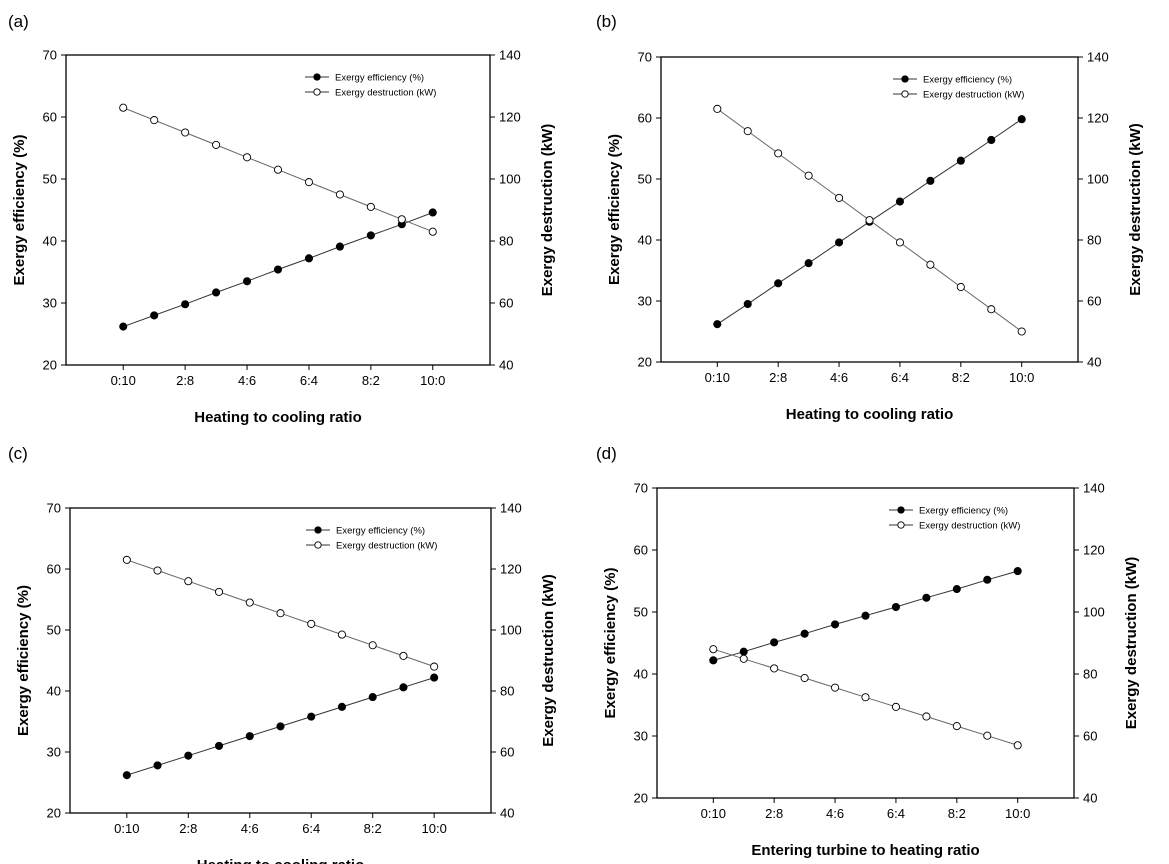  What do you see at coordinates (18, 21) in the screenshot?
I see `panel-label-a: (a)` at bounding box center [18, 21].